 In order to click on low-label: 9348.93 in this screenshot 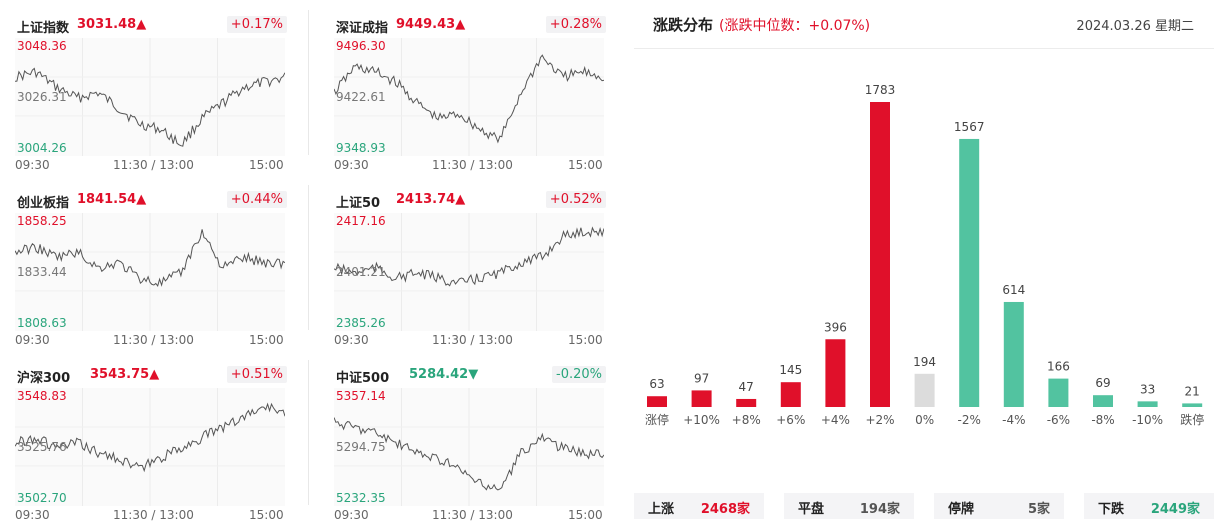, I will do `click(361, 148)`.